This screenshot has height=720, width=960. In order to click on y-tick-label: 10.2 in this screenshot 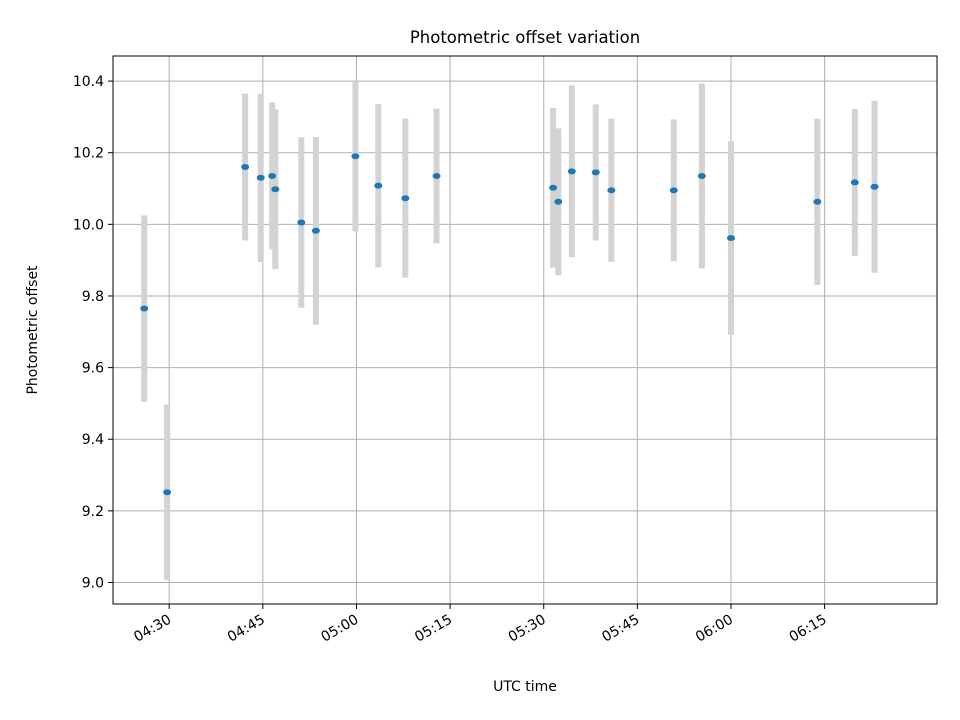, I will do `click(88, 154)`.